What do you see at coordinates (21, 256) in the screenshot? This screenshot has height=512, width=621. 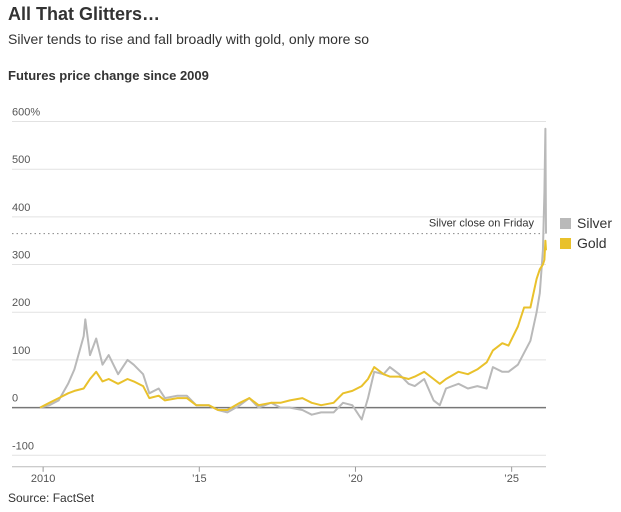 I see `y-tick-label: 300` at bounding box center [21, 256].